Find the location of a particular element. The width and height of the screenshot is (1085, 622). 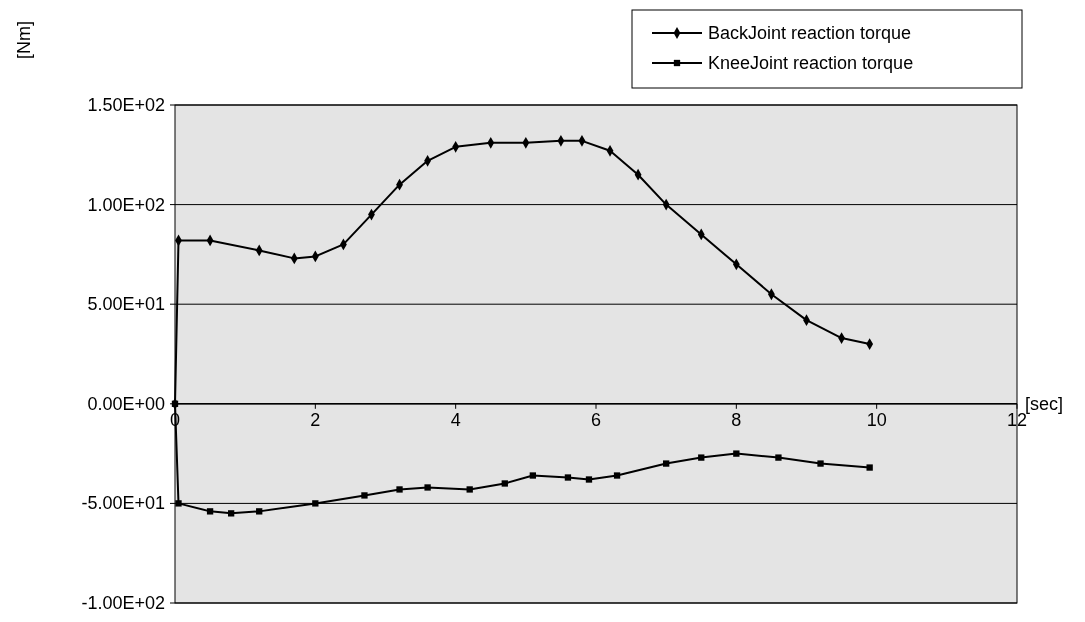

x-tick-label: 6 is located at coordinates (596, 419).